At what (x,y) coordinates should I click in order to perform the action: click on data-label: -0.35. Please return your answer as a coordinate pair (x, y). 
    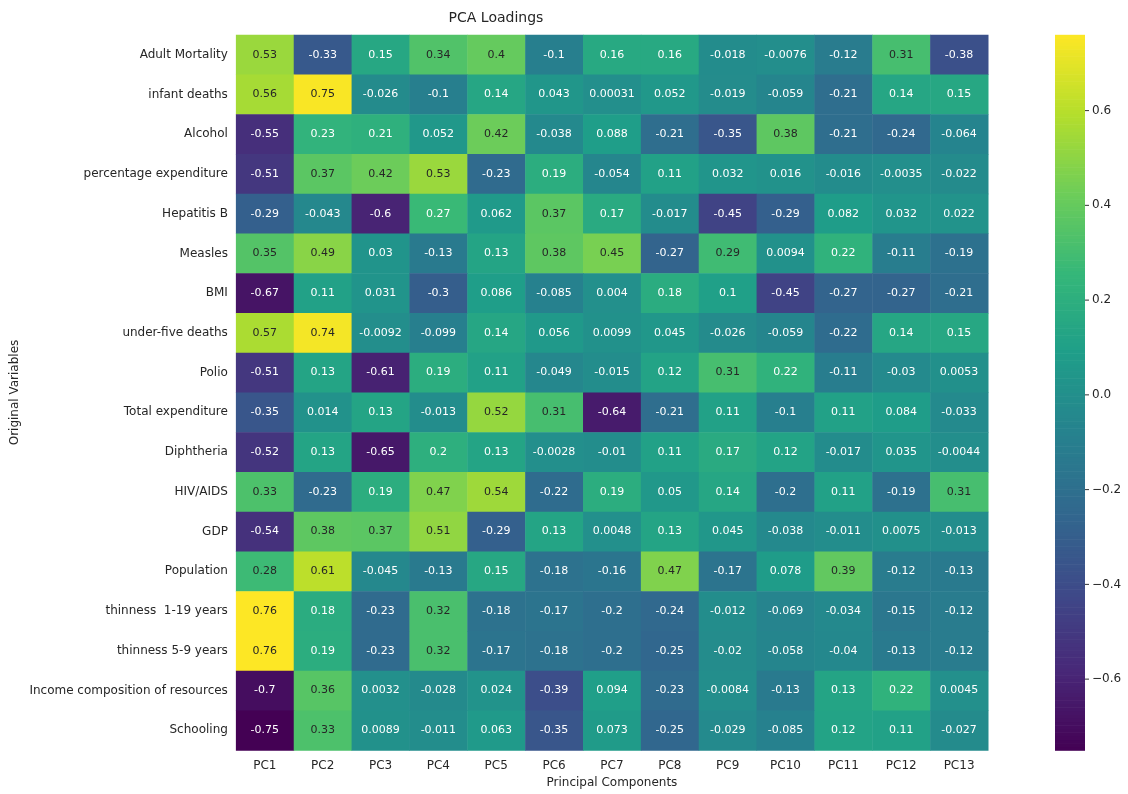
    Looking at the image, I should click on (554, 730).